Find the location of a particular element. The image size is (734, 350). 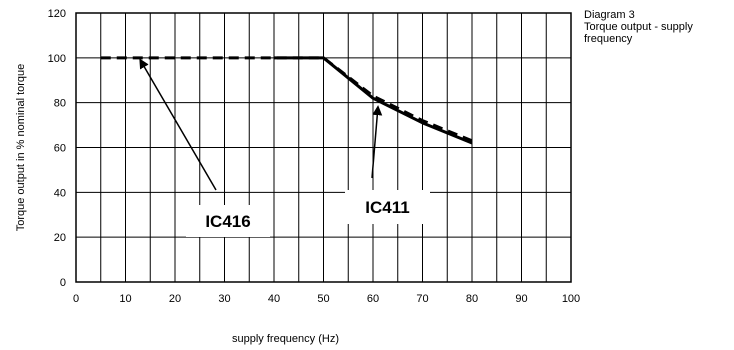

y-tick-label: 20 is located at coordinates (60, 238).